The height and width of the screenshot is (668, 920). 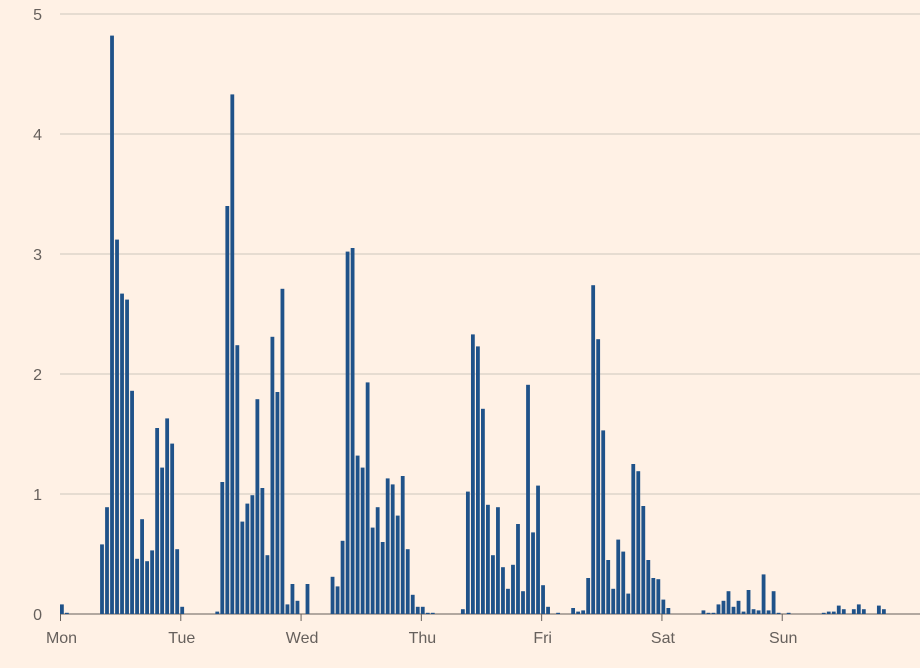 I want to click on y-tick-label: 0, so click(x=37, y=615).